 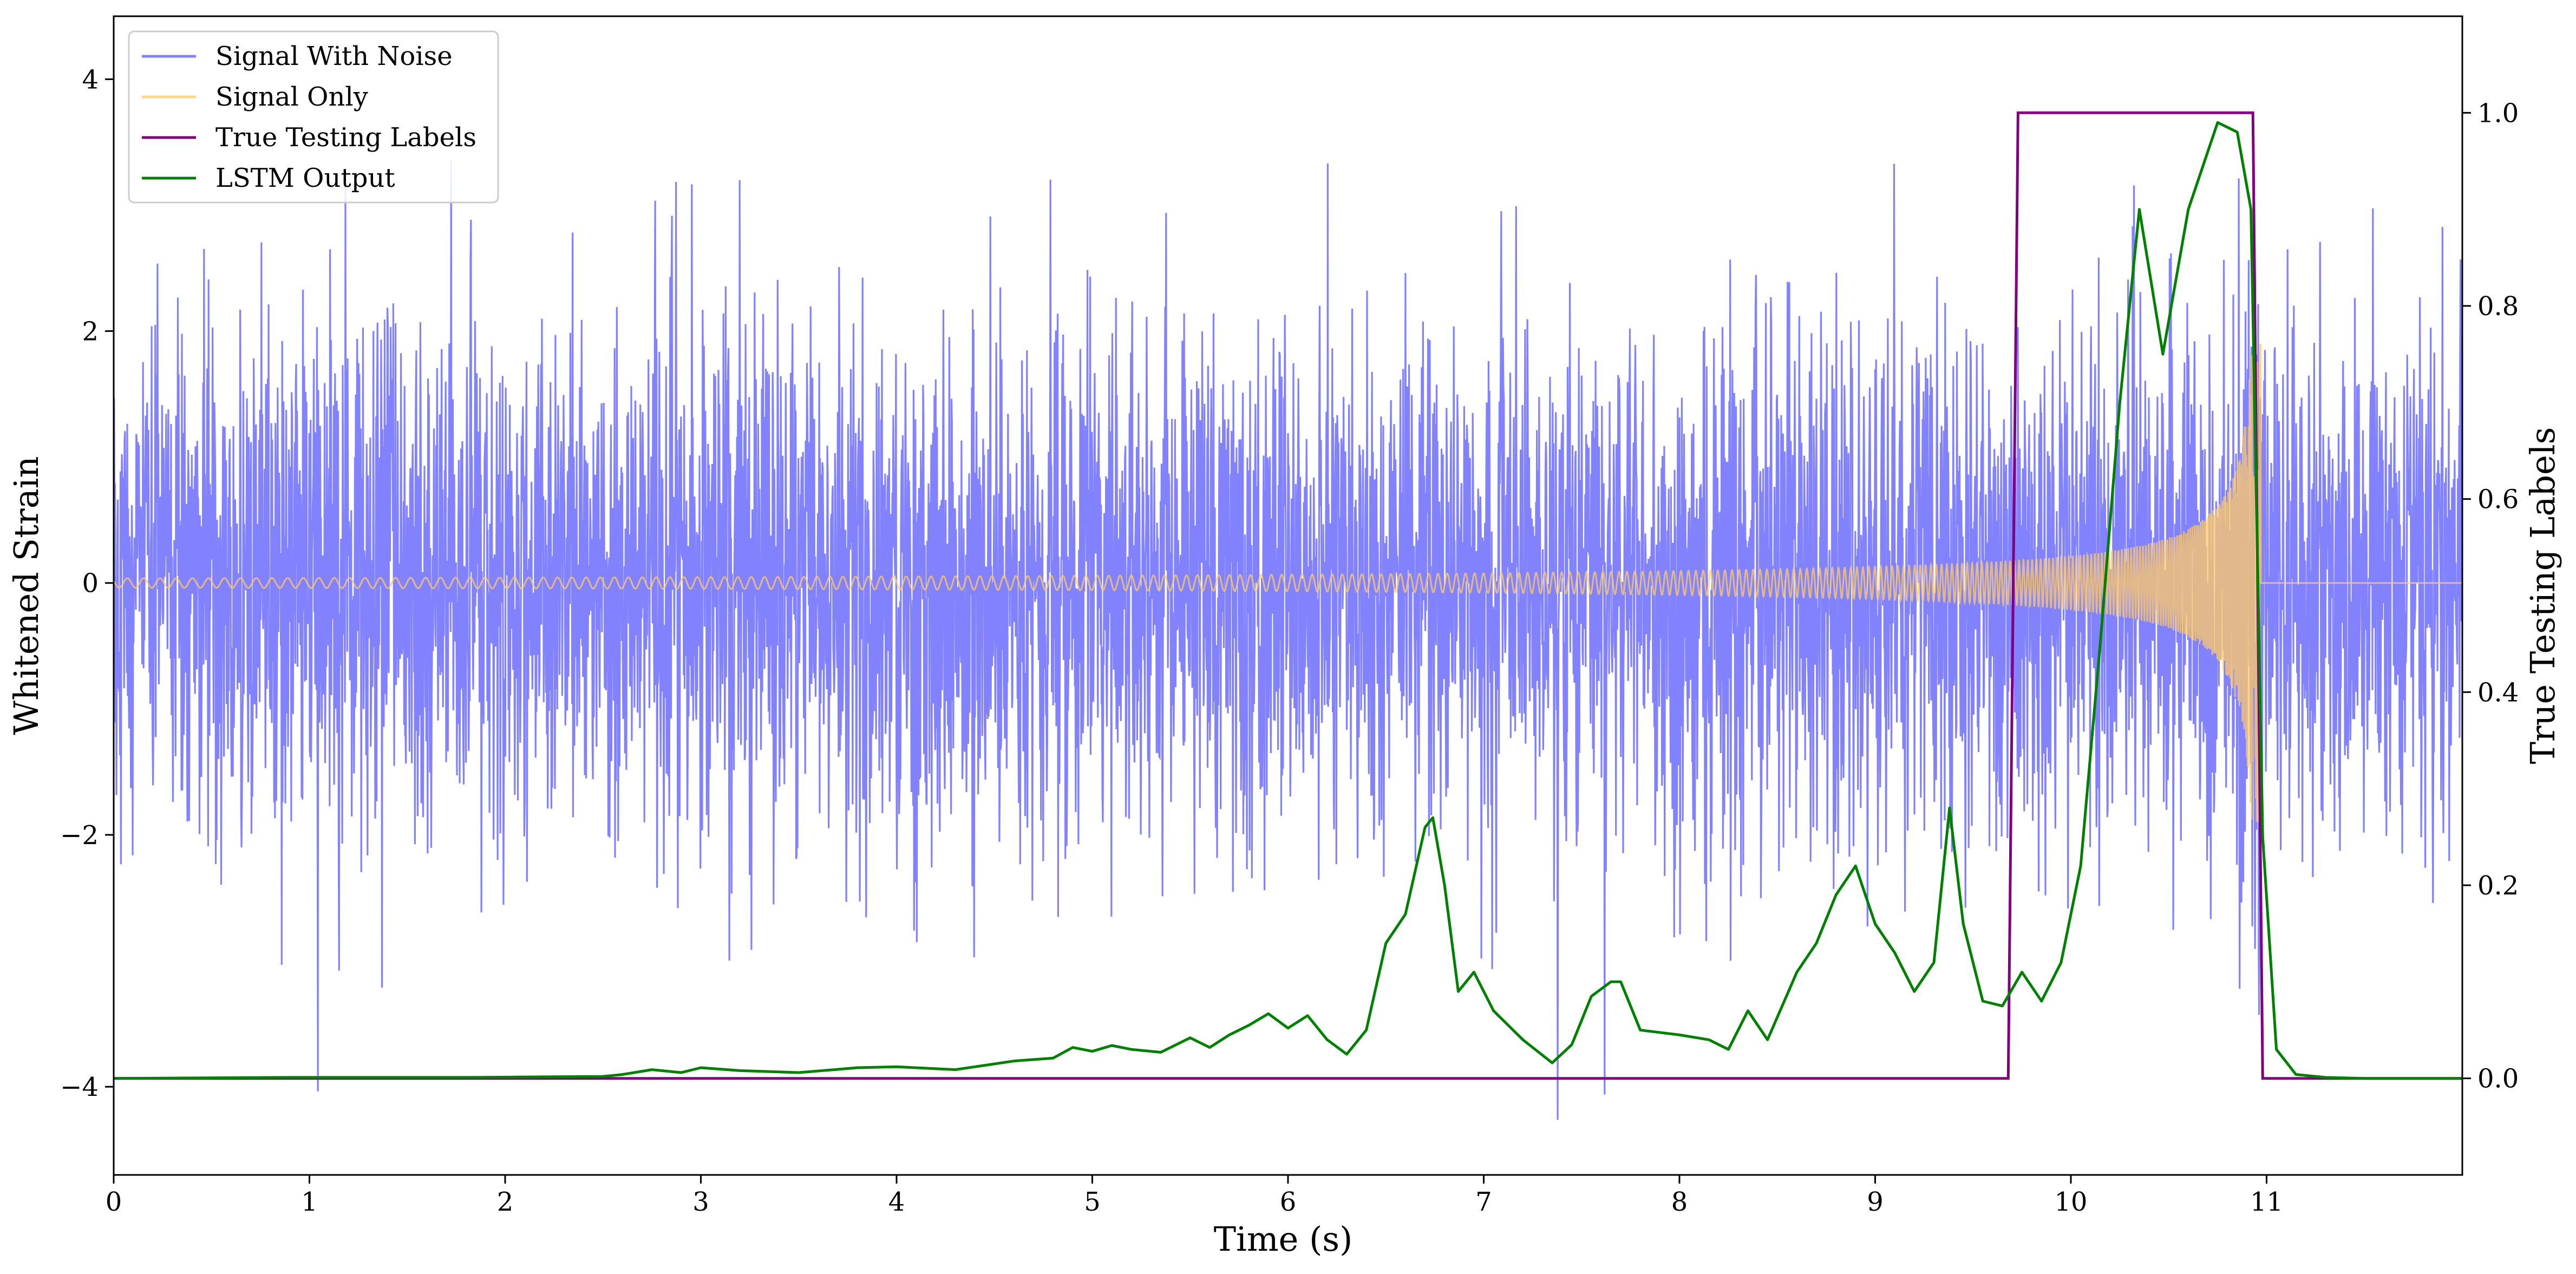 I want to click on x-tick-label: 4, so click(x=897, y=1202).